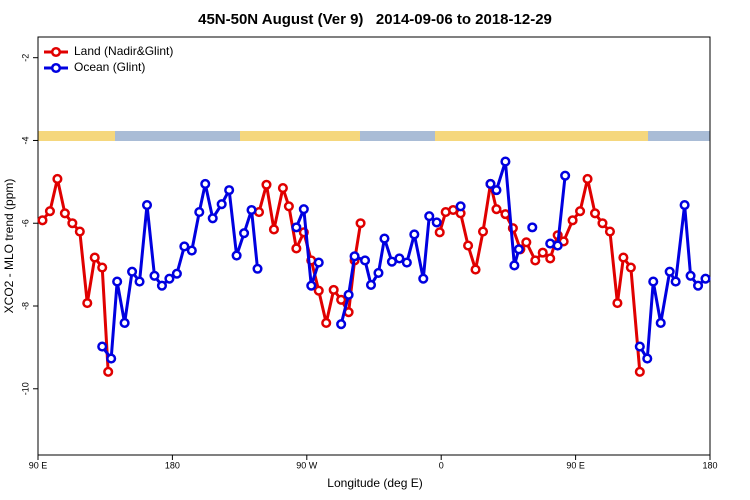  Describe the element at coordinates (109, 67) in the screenshot. I see `legend-label: Ocean (Glint)` at that location.